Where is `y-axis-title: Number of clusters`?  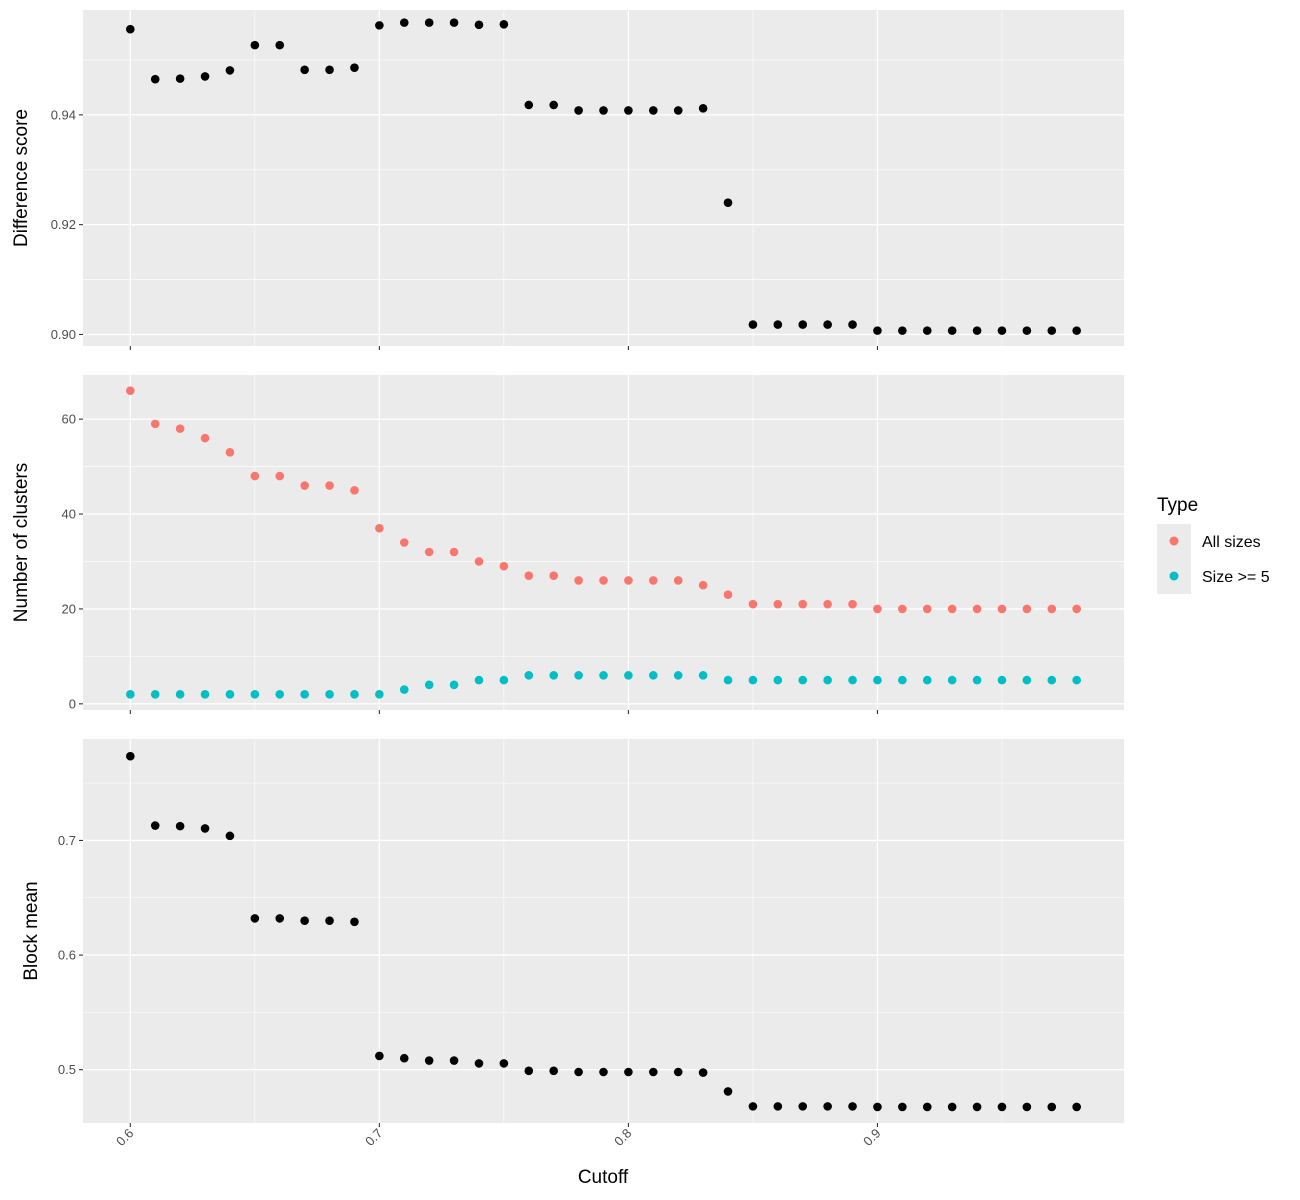
y-axis-title: Number of clusters is located at coordinates (21, 542).